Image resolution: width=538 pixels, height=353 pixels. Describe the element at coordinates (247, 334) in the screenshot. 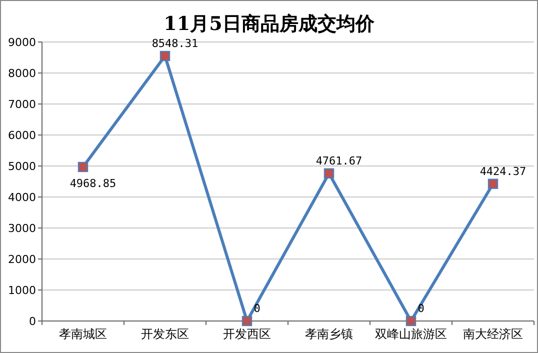

I see `x-tick-label: 开发西区` at that location.